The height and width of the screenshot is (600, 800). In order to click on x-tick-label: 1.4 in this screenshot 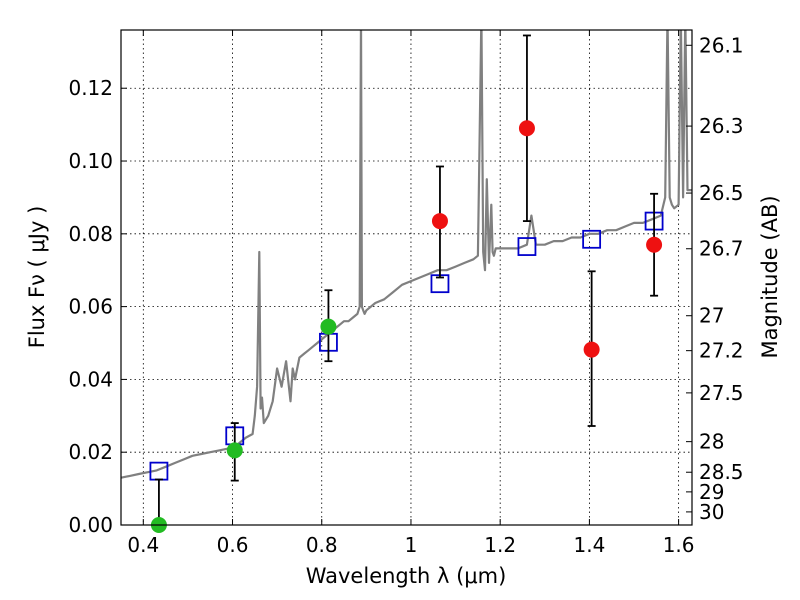, I will do `click(589, 545)`.